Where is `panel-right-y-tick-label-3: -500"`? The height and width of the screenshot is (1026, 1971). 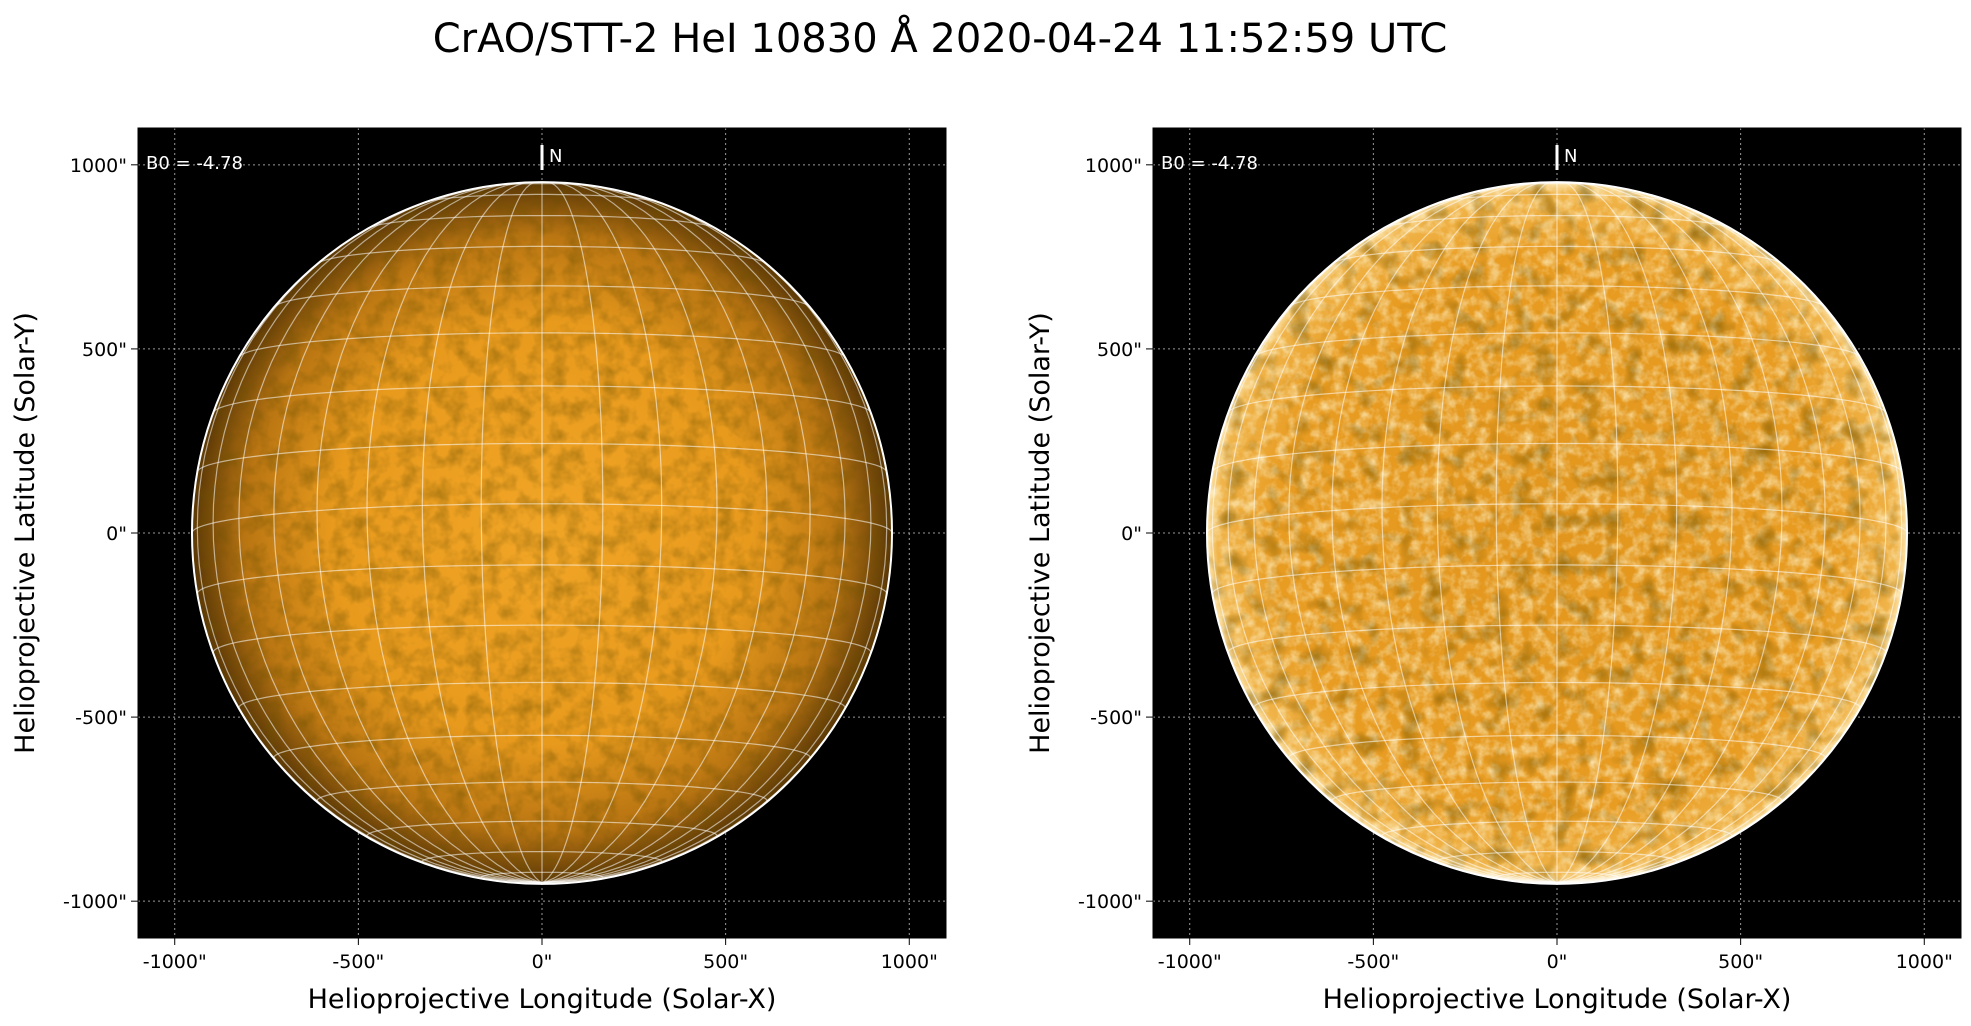 panel-right-y-tick-label-3: -500" is located at coordinates (1116, 718).